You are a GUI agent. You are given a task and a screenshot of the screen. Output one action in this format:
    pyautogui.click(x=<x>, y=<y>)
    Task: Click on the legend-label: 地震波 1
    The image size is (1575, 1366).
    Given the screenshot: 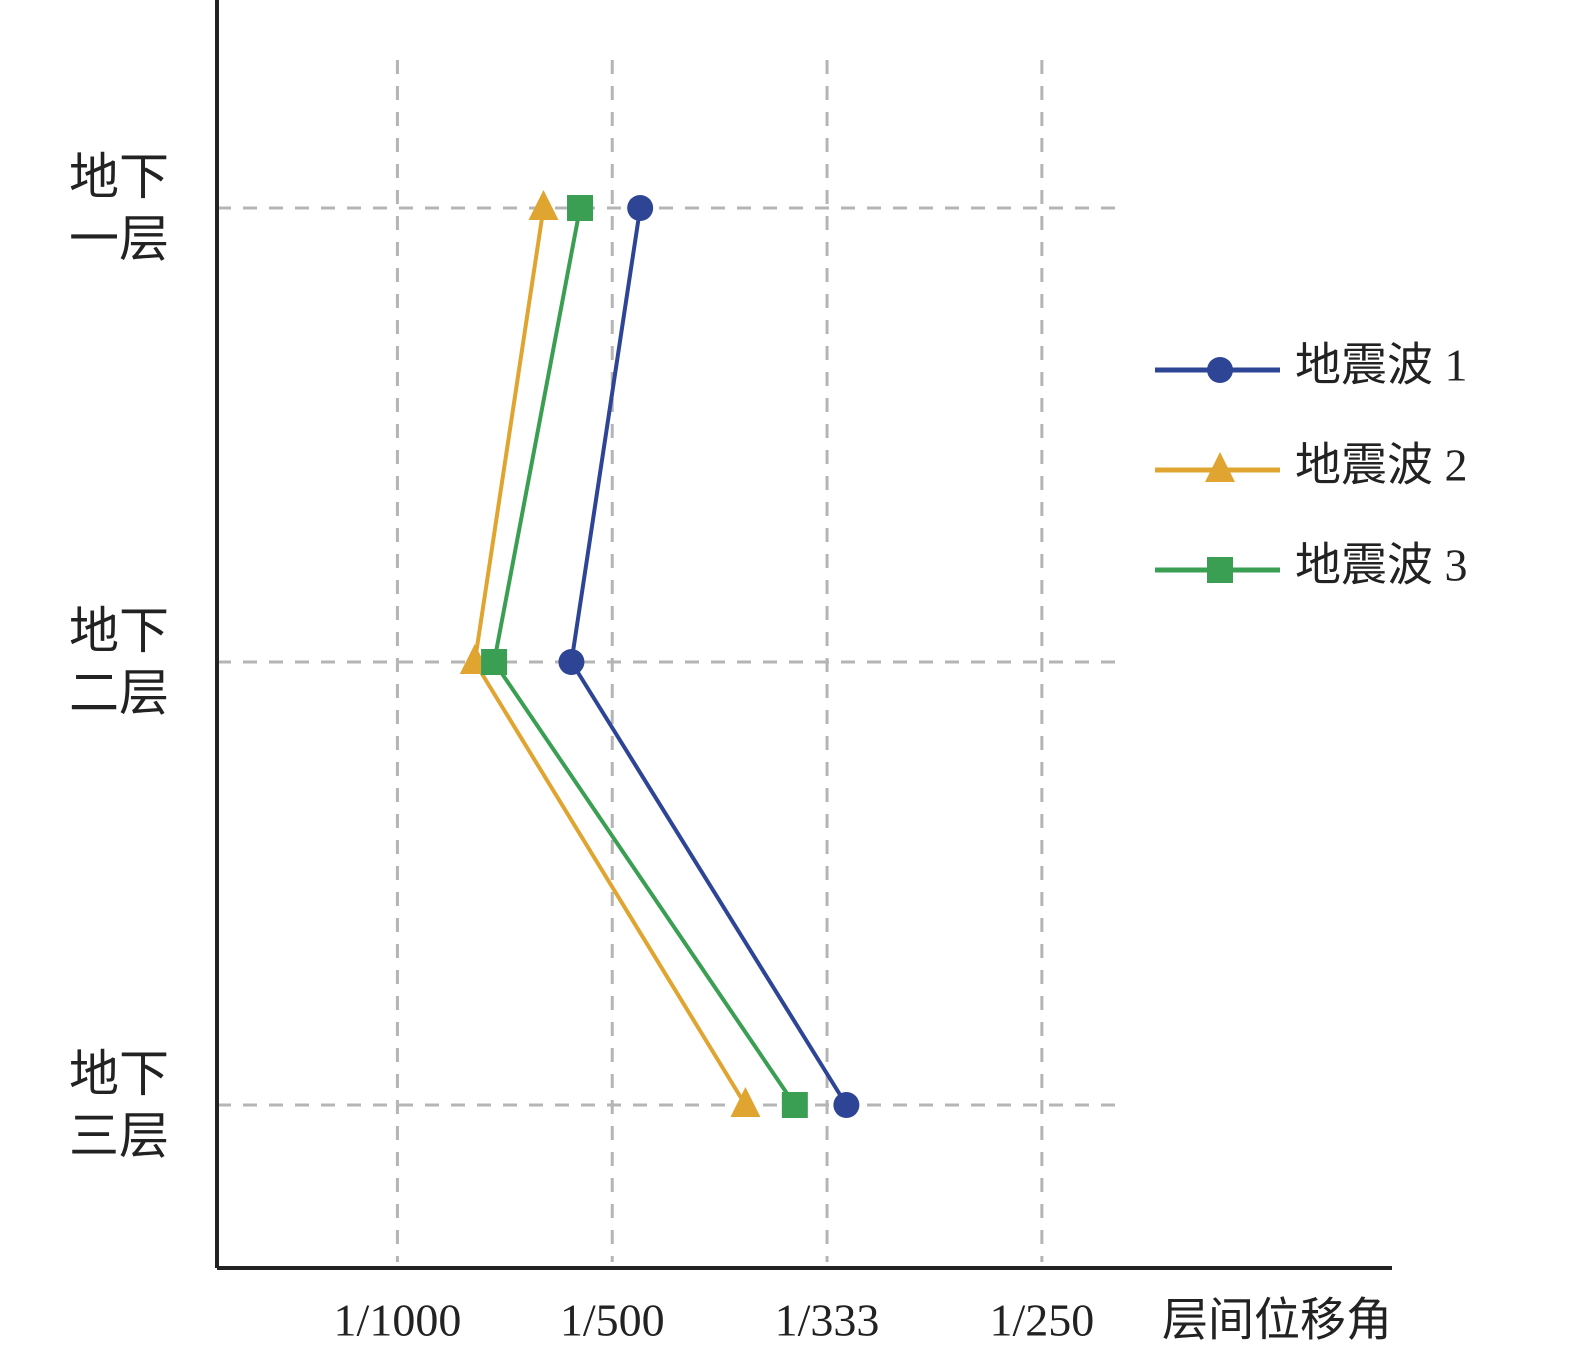 What is the action you would take?
    pyautogui.click(x=1381, y=365)
    